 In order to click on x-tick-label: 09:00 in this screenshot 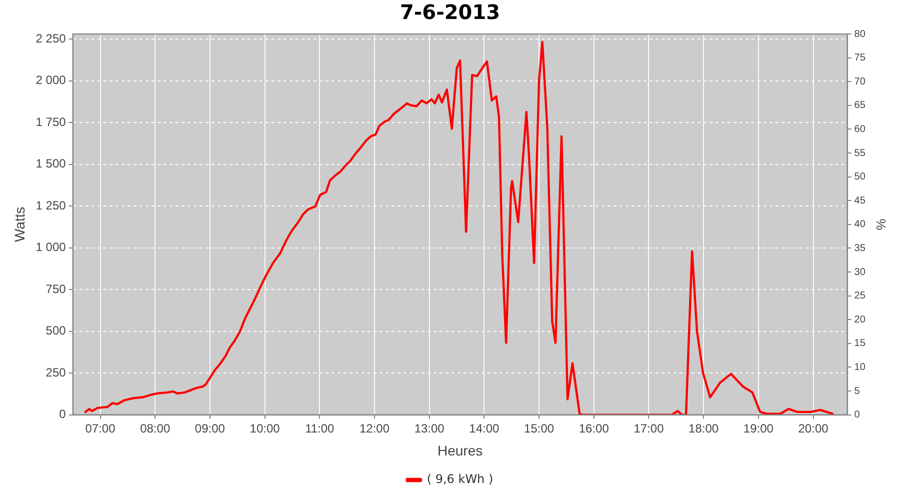, I will do `click(210, 428)`.